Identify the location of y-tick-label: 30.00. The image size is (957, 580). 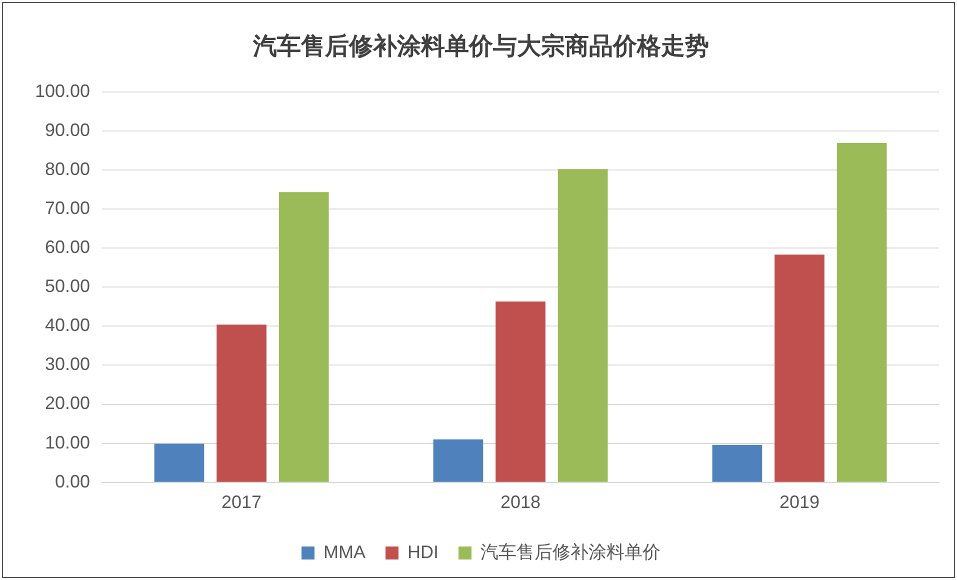
(67, 364).